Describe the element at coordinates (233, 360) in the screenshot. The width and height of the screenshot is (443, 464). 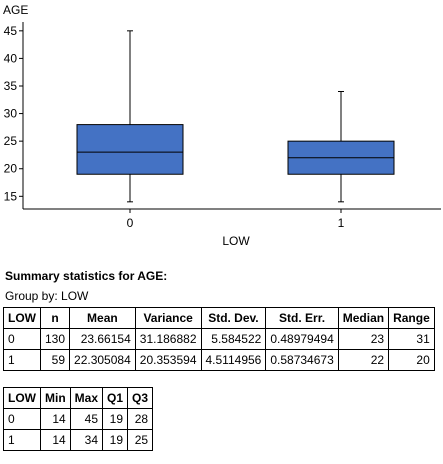
I see `table-cell: 4.5114956` at that location.